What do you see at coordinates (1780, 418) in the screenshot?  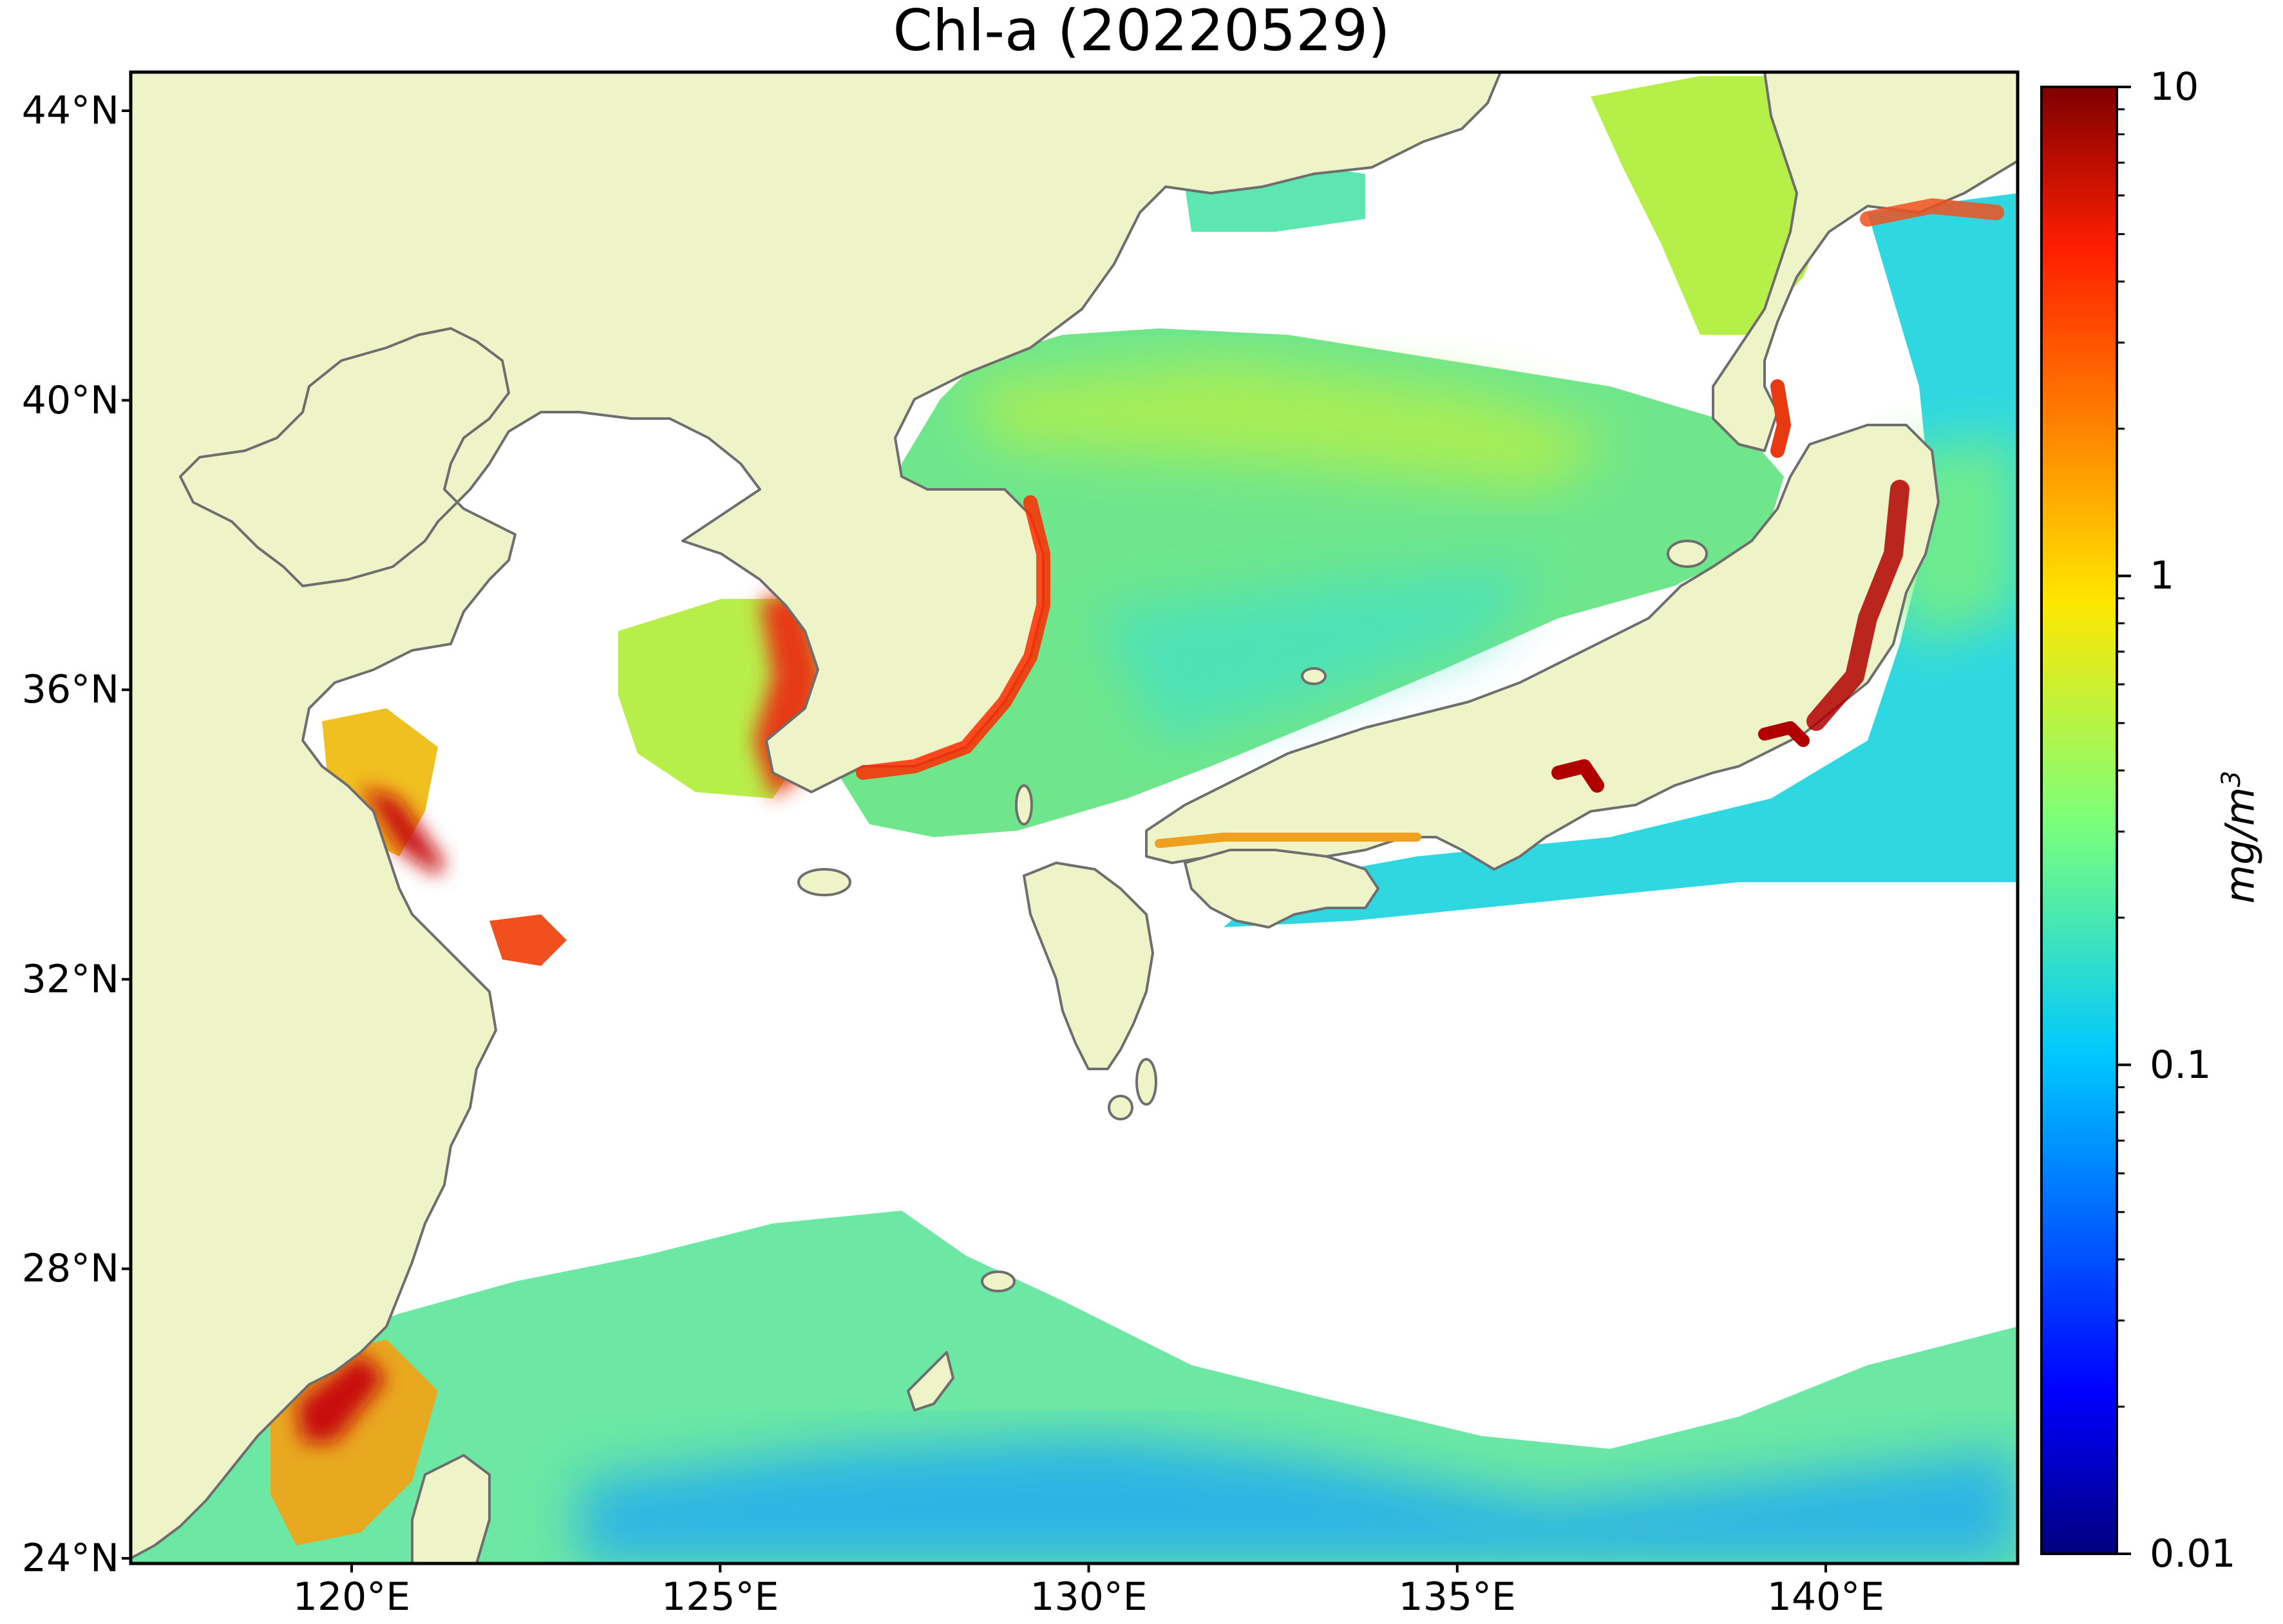 I see `tsugaru-bloom` at bounding box center [1780, 418].